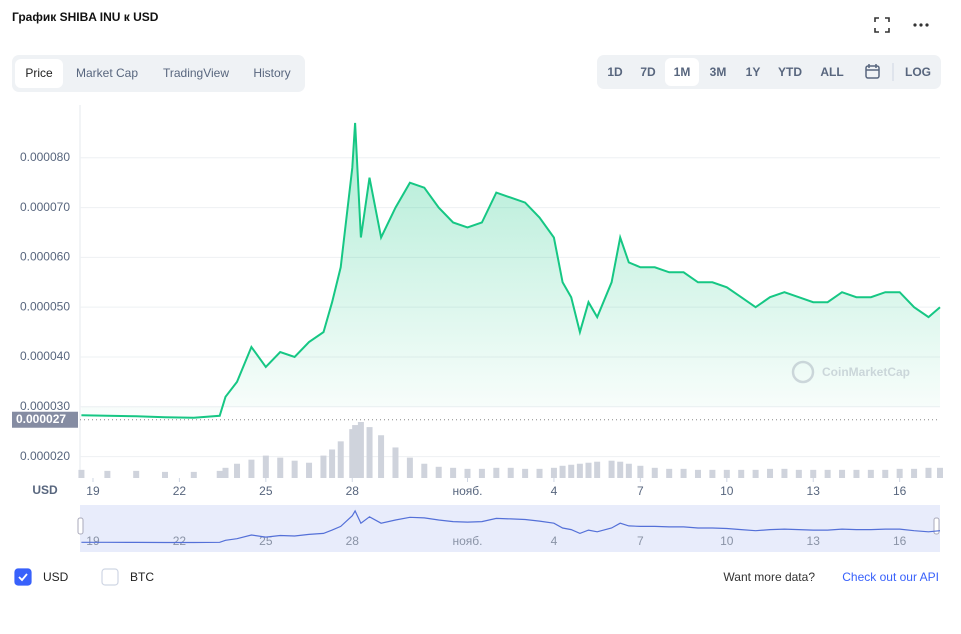  Describe the element at coordinates (718, 72) in the screenshot. I see `range-button: 3M` at that location.